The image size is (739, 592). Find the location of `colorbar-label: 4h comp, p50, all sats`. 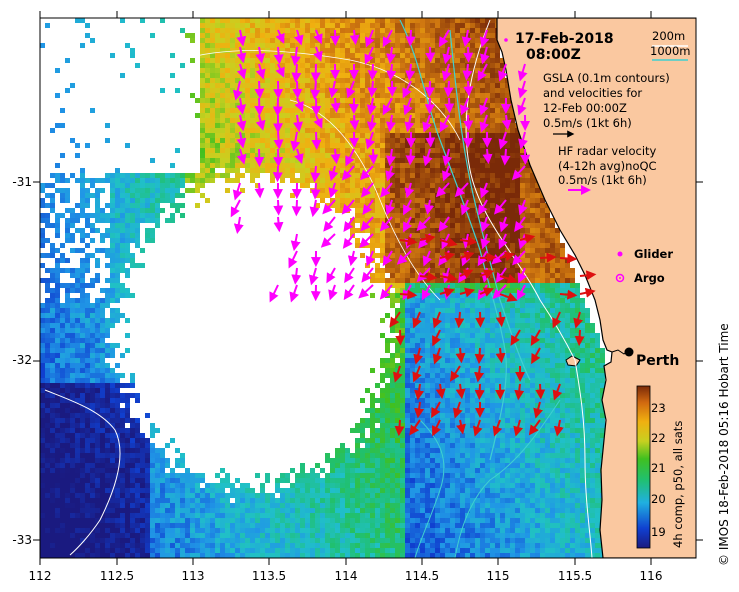

colorbar-label: 4h comp, p50, all sats is located at coordinates (678, 484).